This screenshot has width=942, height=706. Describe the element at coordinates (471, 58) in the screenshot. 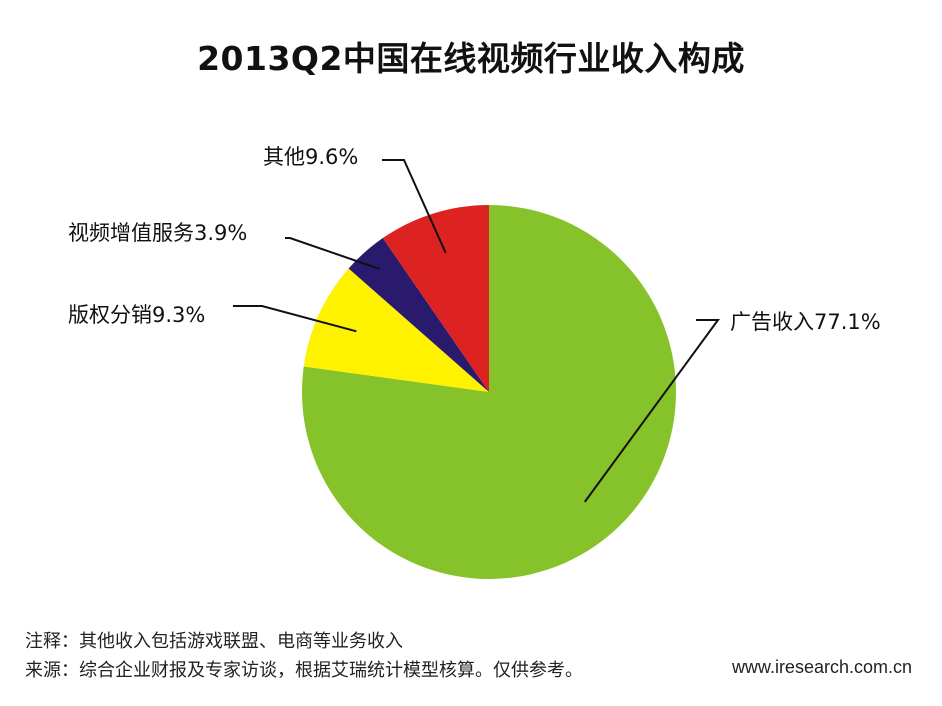

I see `chart-title: 2013Q2中国在线视频行业收入构成` at that location.